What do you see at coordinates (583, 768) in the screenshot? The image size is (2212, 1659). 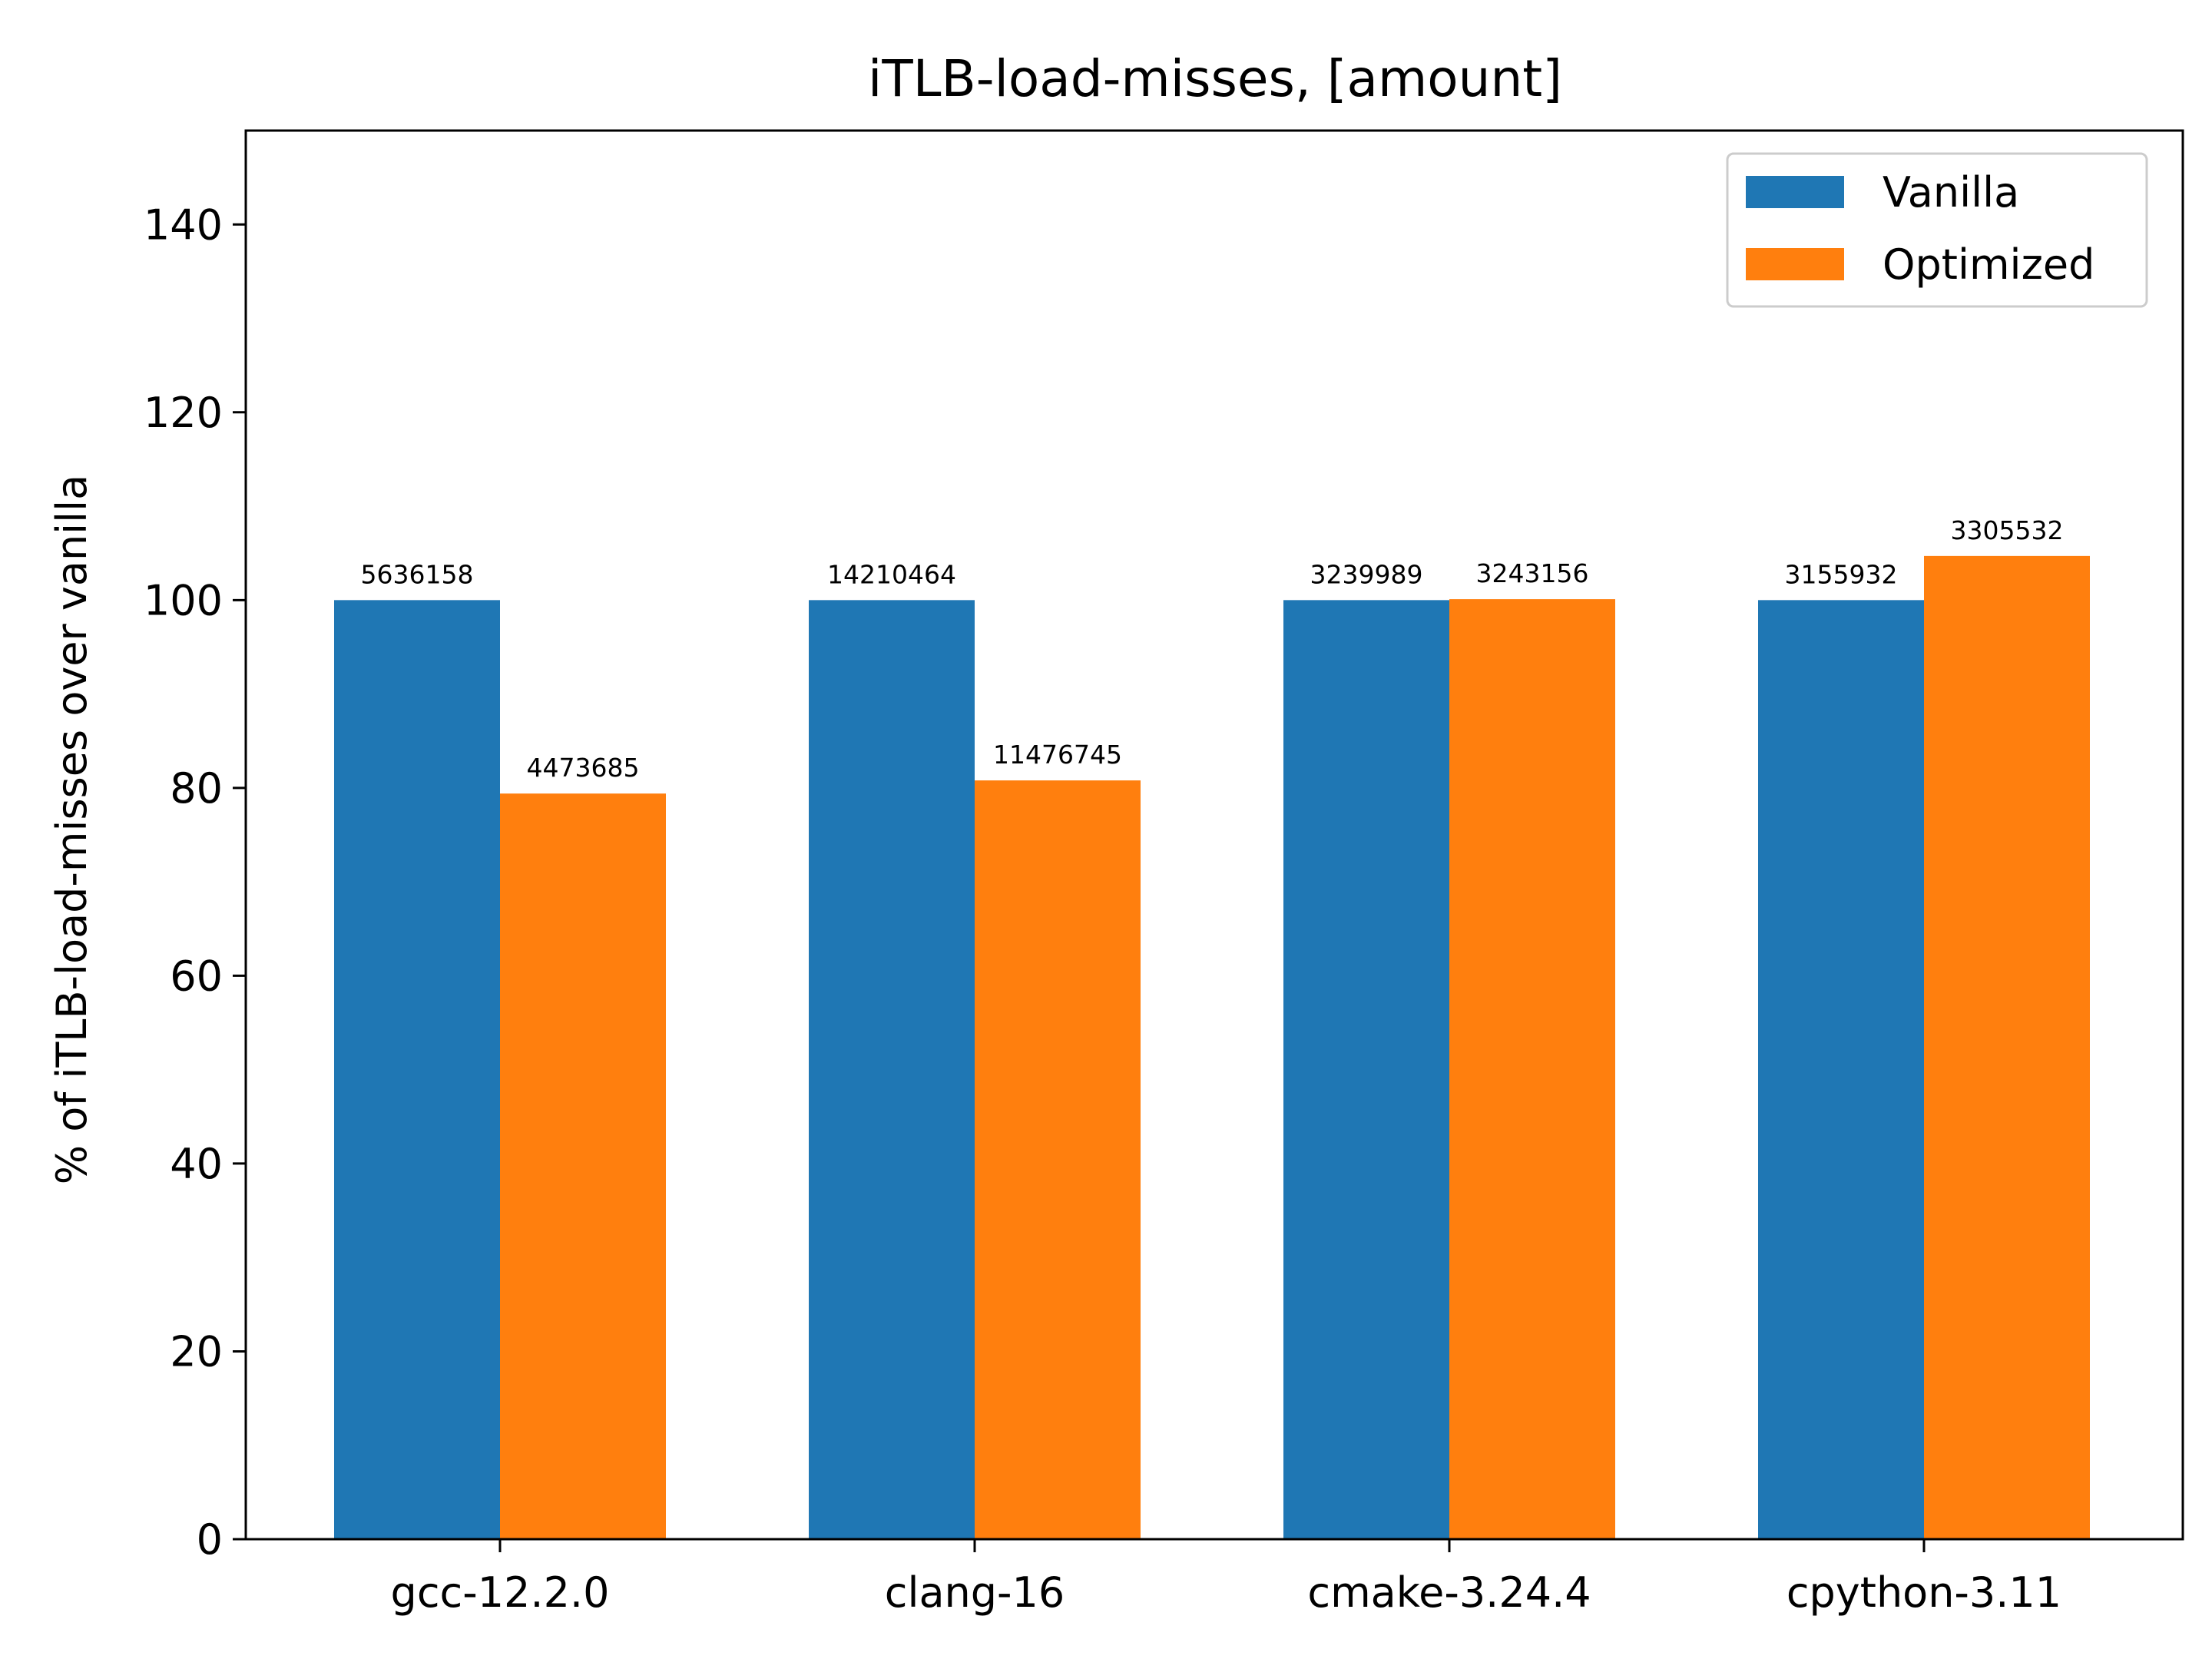 I see `bar-value-label-optimized-gcc-12-2-0: 4473685` at bounding box center [583, 768].